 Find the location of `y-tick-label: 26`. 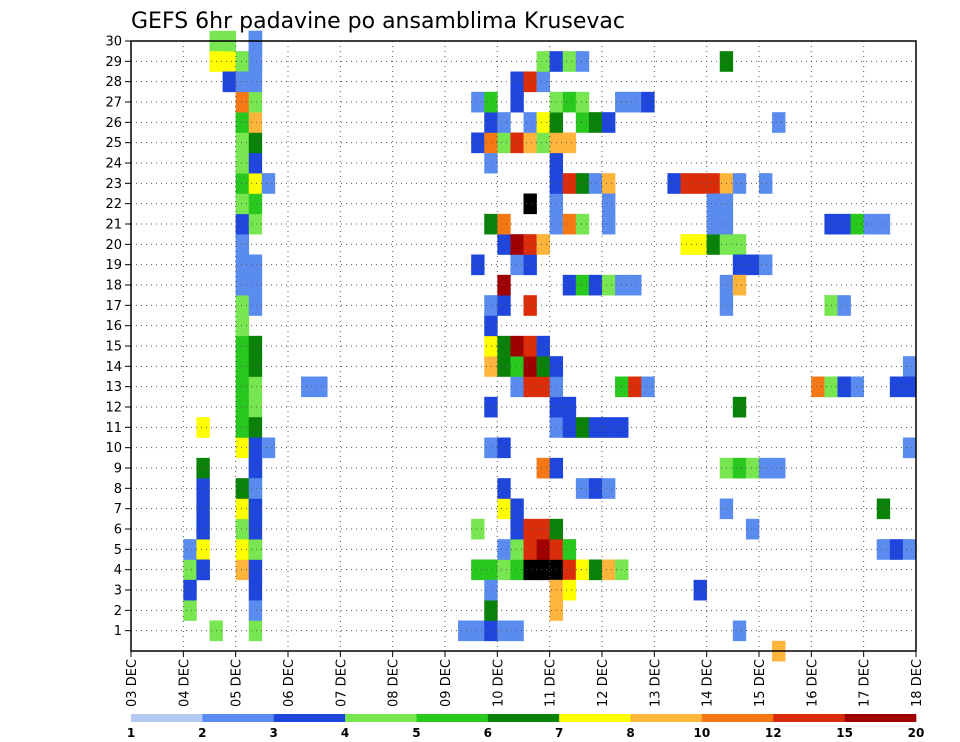

y-tick-label: 26 is located at coordinates (113, 123).